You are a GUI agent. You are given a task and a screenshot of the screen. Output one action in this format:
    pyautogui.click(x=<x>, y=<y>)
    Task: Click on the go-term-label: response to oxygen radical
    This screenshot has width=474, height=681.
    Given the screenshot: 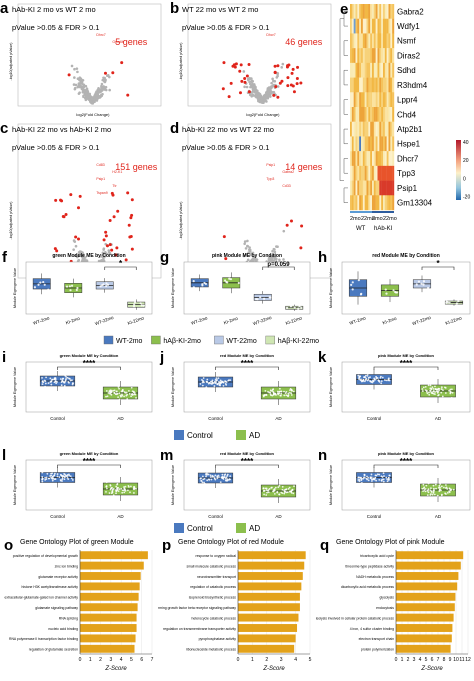 What is the action you would take?
    pyautogui.click(x=215, y=556)
    